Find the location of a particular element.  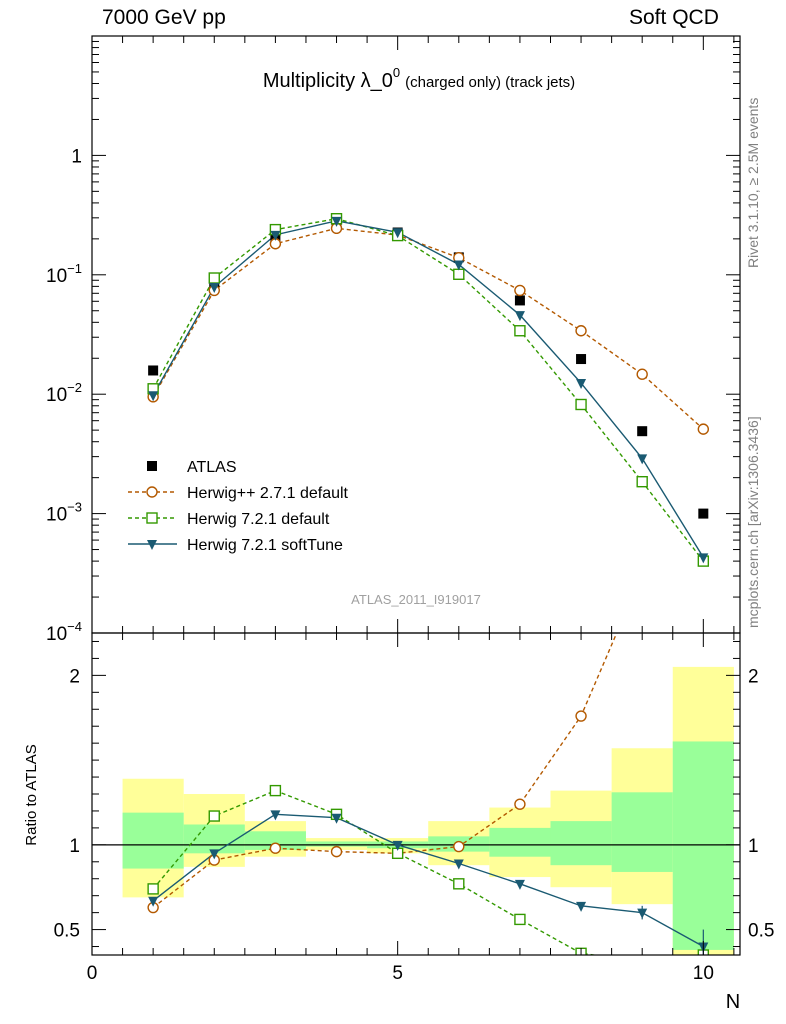

legend-label: ATLAS is located at coordinates (212, 467).